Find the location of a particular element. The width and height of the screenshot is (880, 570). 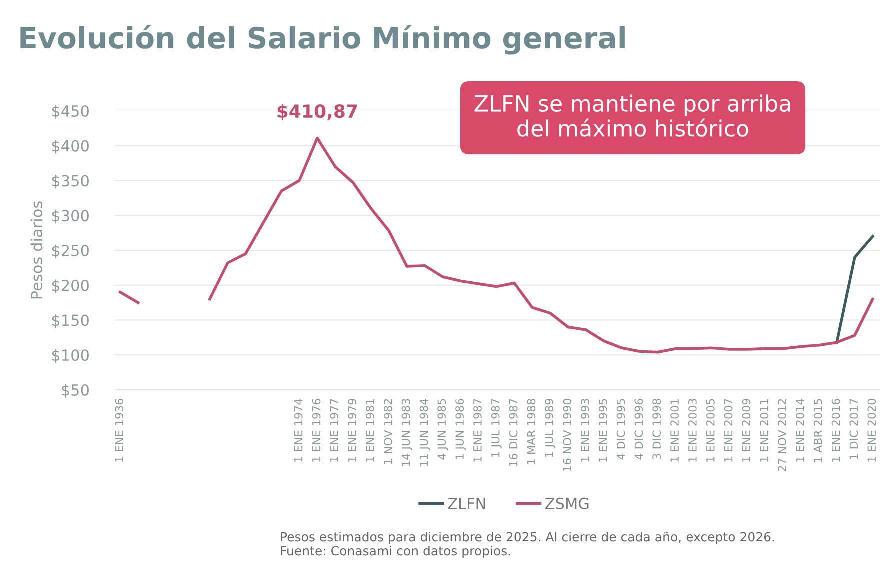

x-tick-label: 1 NOV 1982 is located at coordinates (388, 431).